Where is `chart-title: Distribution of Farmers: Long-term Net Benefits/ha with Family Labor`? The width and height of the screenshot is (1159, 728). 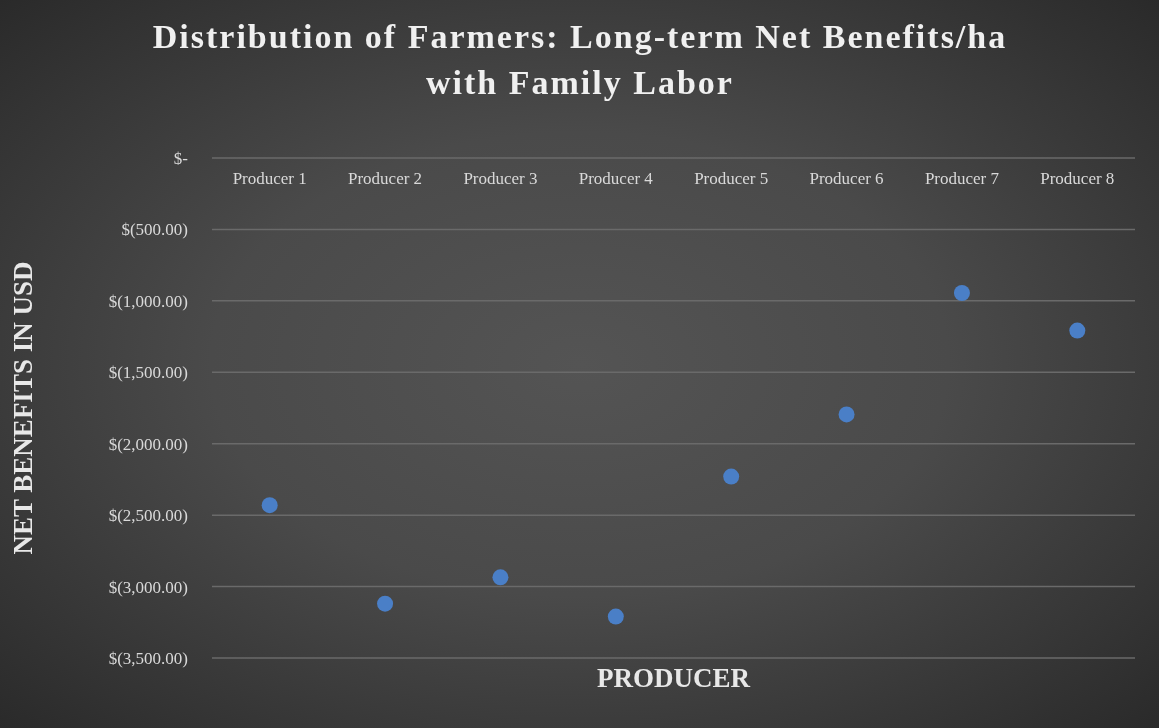 chart-title: Distribution of Farmers: Long-term Net Benefits/ha with Family Labor is located at coordinates (580, 60).